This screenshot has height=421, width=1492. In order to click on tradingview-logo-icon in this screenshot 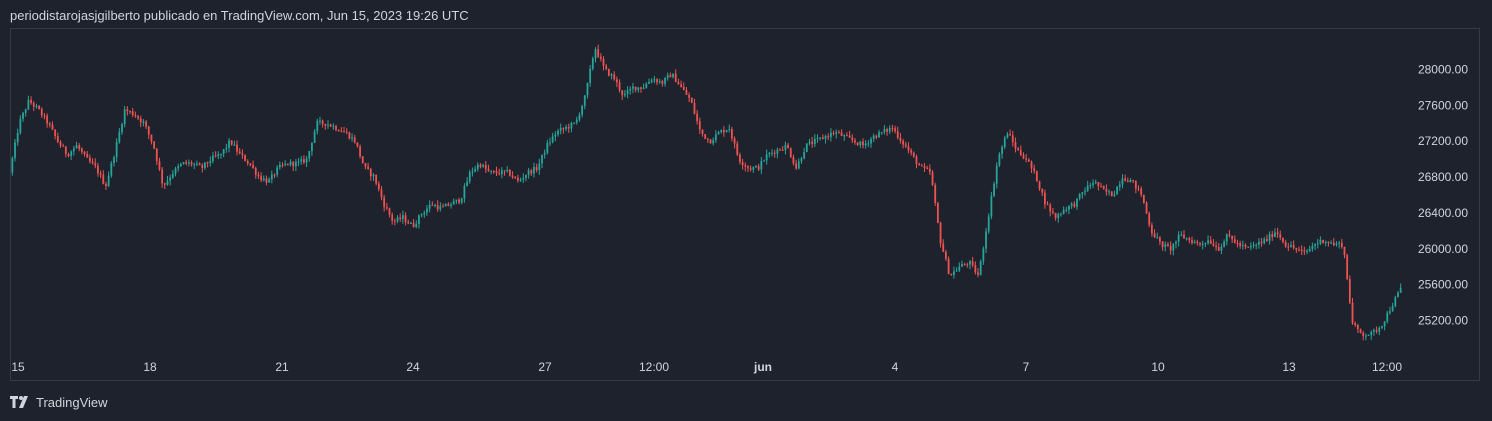, I will do `click(19, 402)`.